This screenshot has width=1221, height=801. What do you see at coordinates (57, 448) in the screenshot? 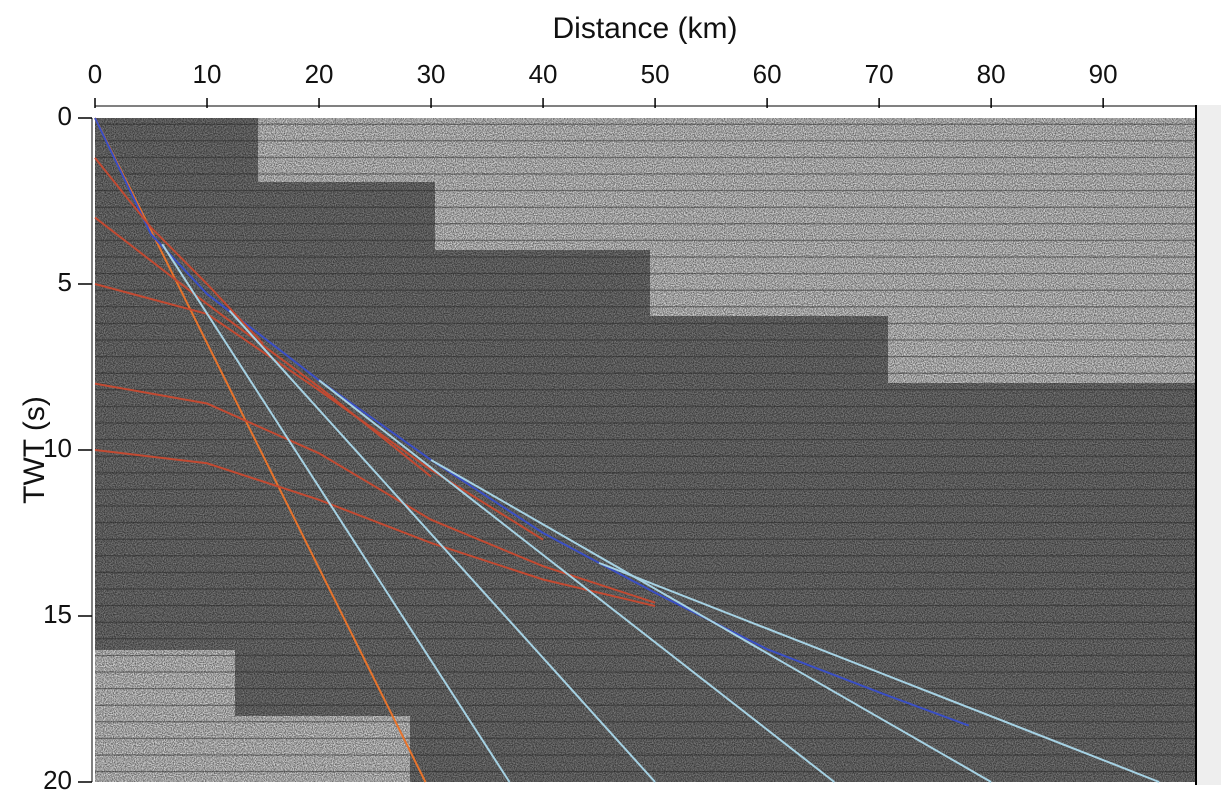
I see `y-tick-label: 10` at bounding box center [57, 448].